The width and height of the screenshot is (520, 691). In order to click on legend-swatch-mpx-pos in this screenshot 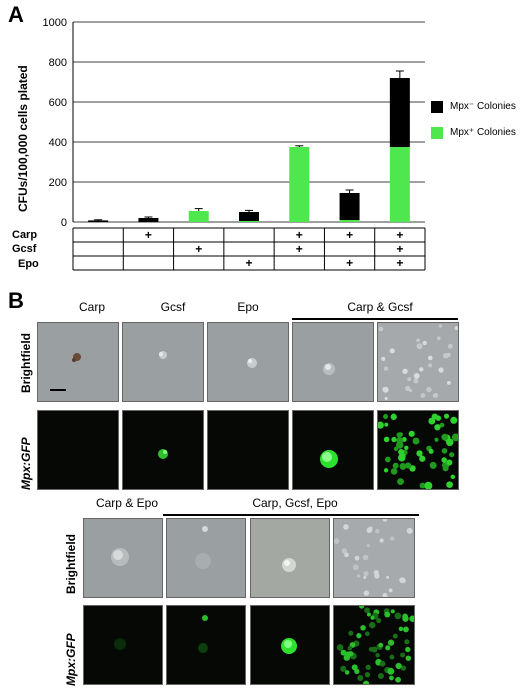, I will do `click(437, 133)`.